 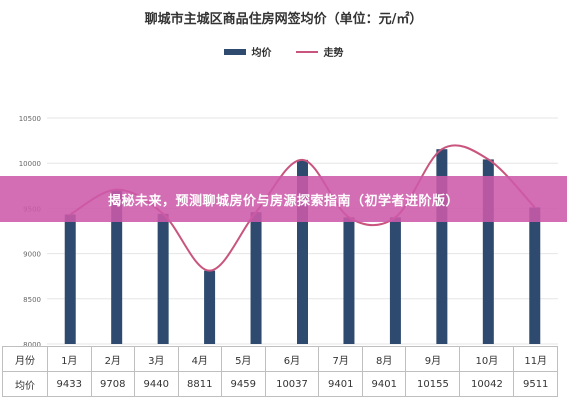 I want to click on table-cell-month: 10月, so click(x=487, y=359).